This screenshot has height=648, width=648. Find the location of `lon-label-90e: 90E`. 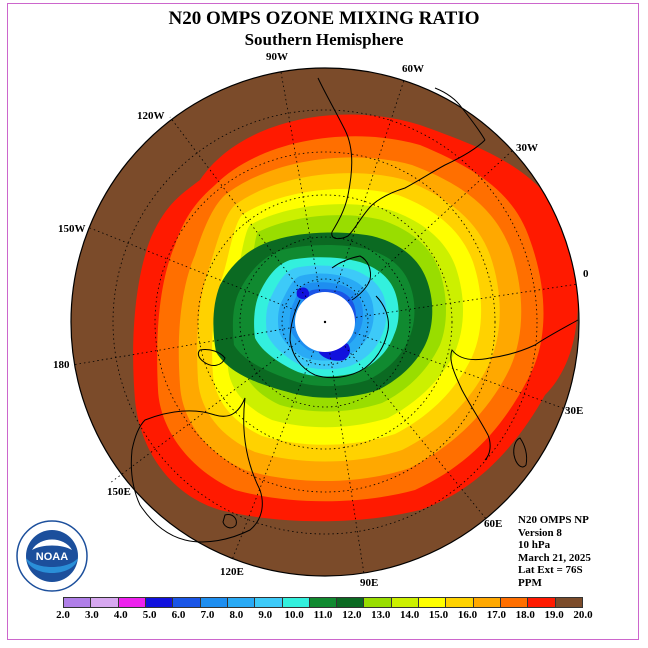

lon-label-90e: 90E is located at coordinates (369, 583).